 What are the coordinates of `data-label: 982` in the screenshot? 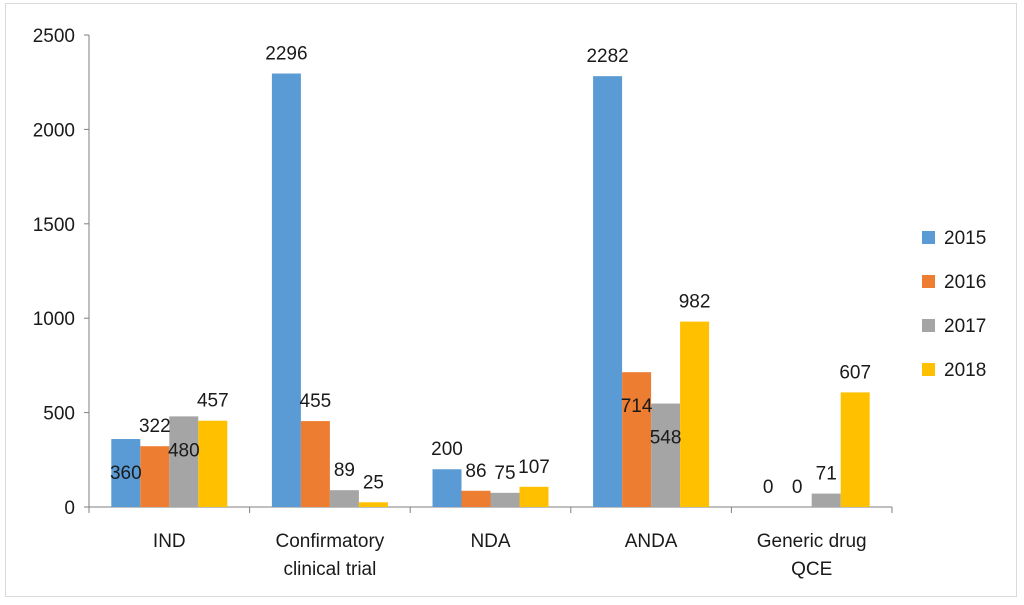 It's located at (695, 302).